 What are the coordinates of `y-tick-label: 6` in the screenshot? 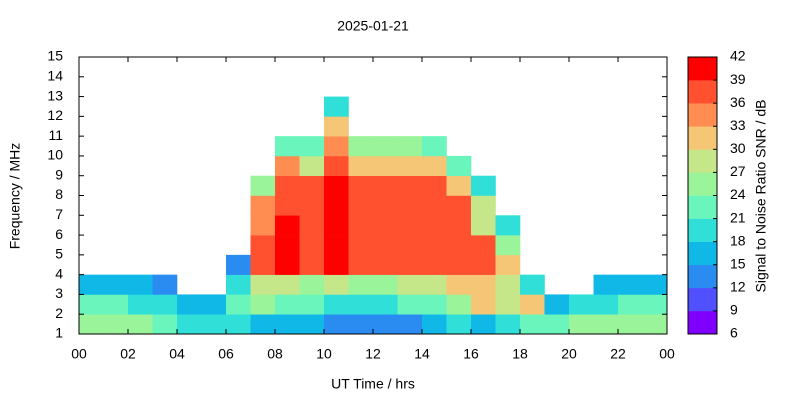 It's located at (59, 234).